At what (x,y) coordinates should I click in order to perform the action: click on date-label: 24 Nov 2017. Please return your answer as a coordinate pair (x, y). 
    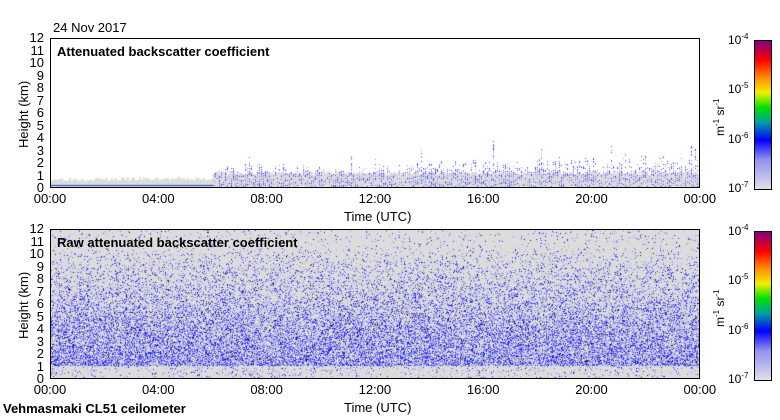
    Looking at the image, I should click on (90, 27).